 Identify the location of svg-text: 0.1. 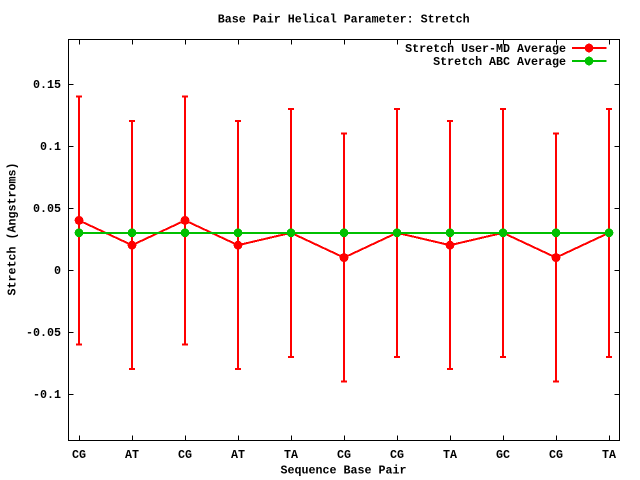
(50, 147).